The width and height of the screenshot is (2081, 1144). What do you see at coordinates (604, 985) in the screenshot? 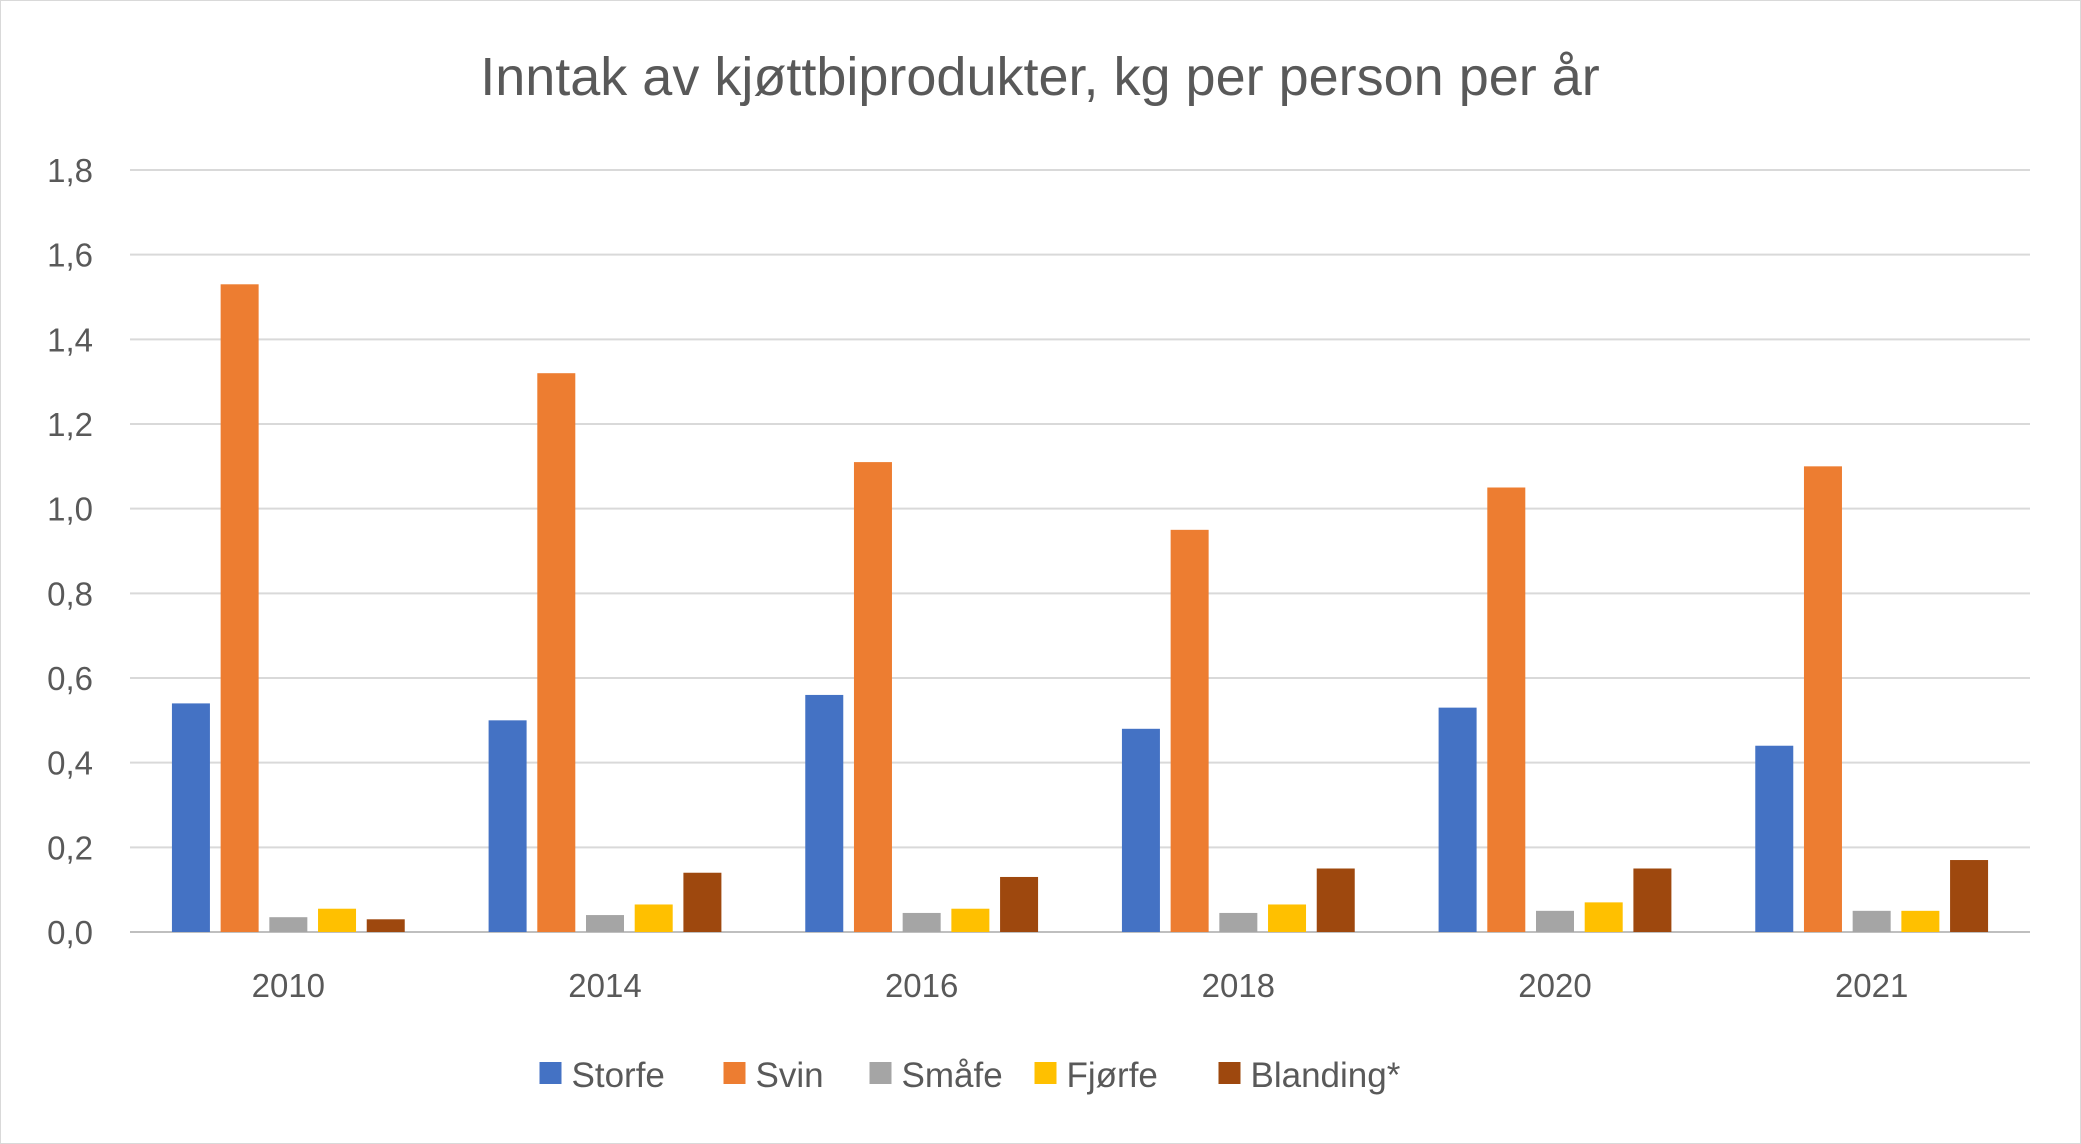
I see `x-tick-label: 2014` at bounding box center [604, 985].